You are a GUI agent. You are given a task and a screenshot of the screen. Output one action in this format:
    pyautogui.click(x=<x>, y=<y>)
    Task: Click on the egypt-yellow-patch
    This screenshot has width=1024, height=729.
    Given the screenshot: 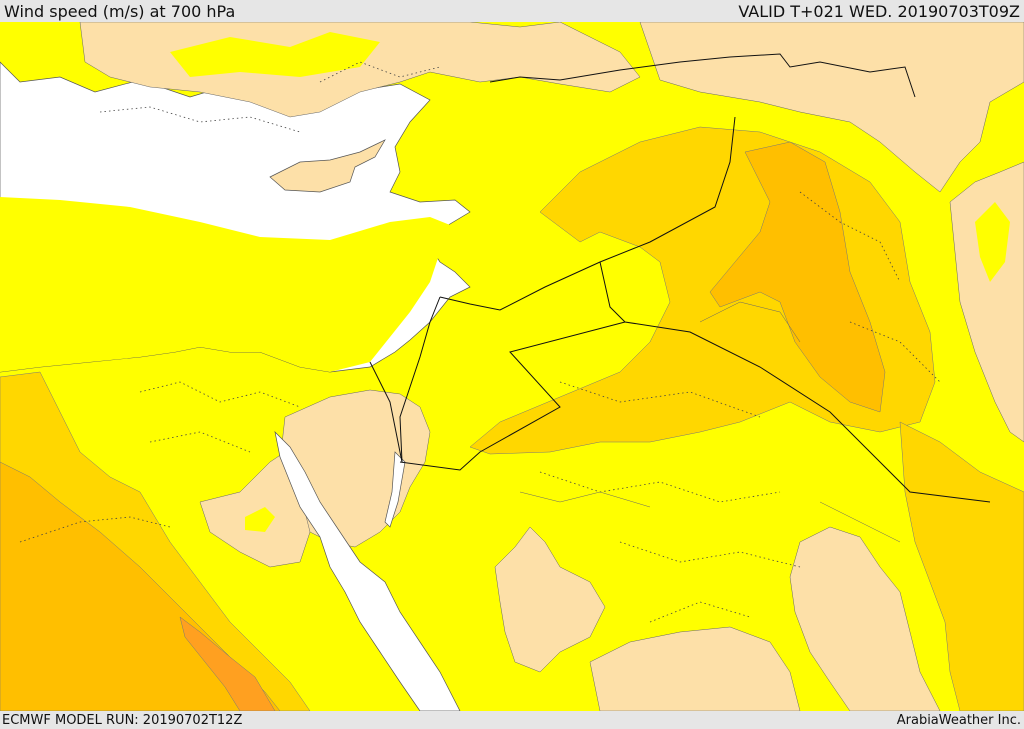 What is the action you would take?
    pyautogui.click(x=260, y=519)
    